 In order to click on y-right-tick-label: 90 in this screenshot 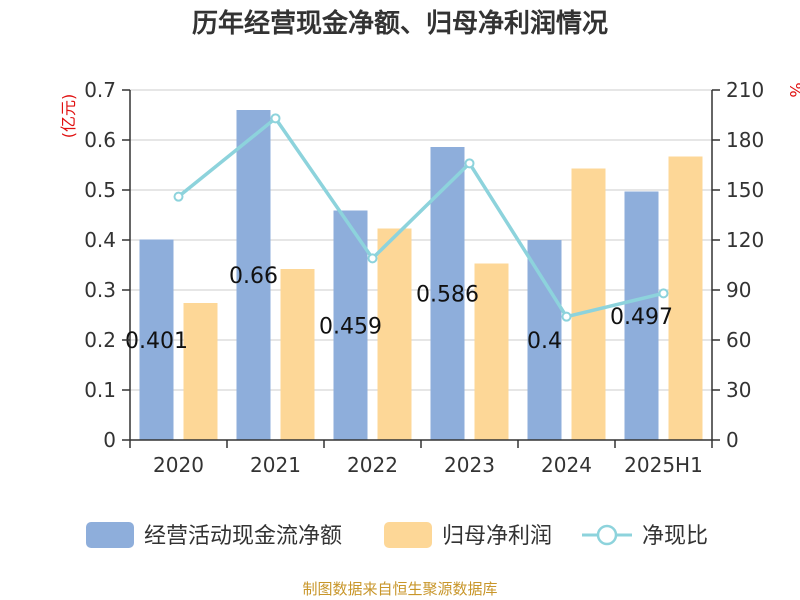, I will do `click(738, 290)`.